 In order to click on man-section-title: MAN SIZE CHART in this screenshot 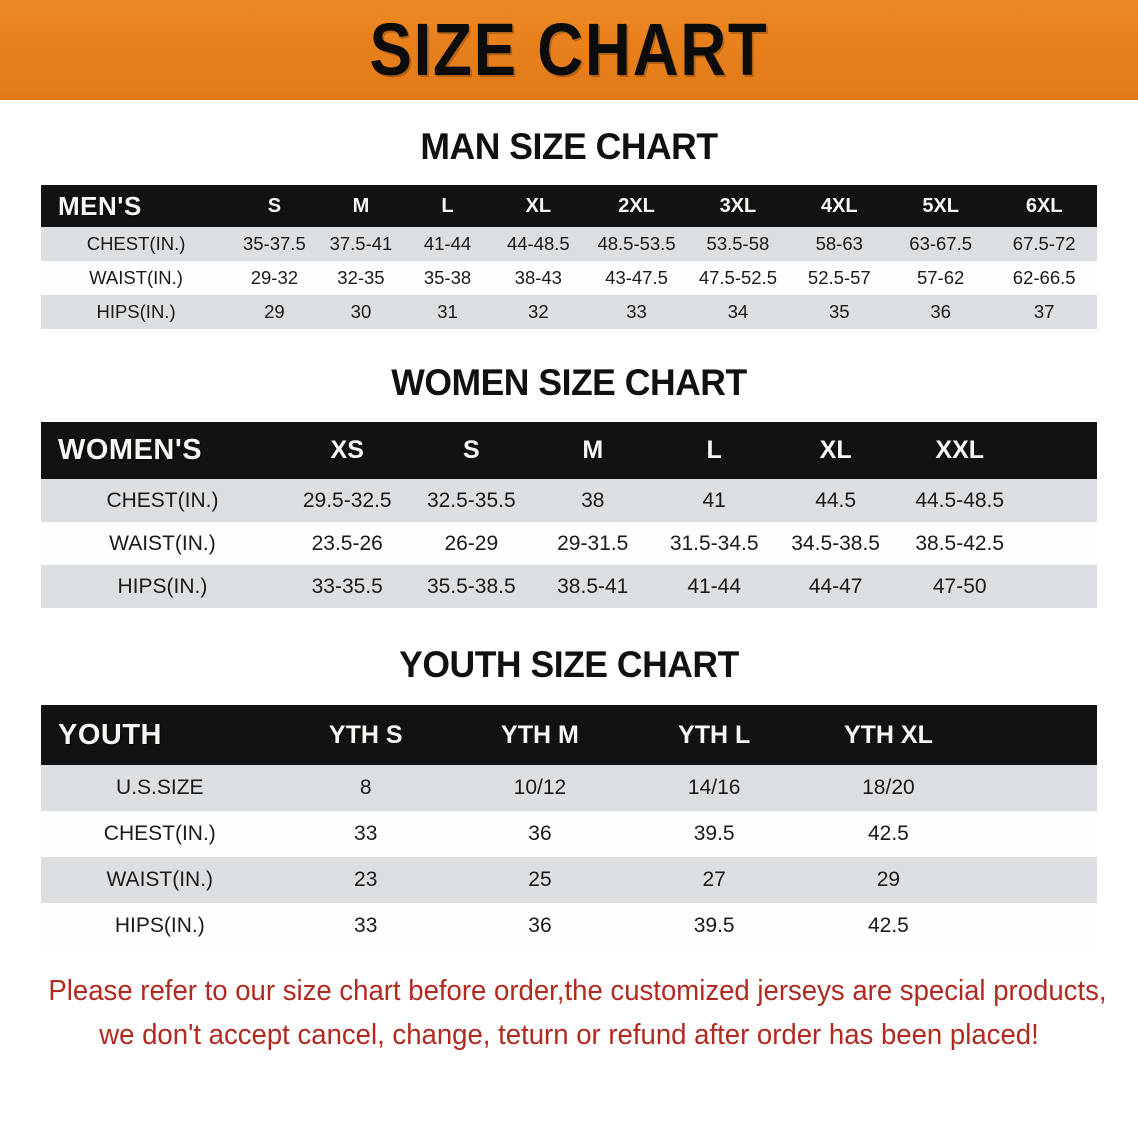, I will do `click(569, 146)`.